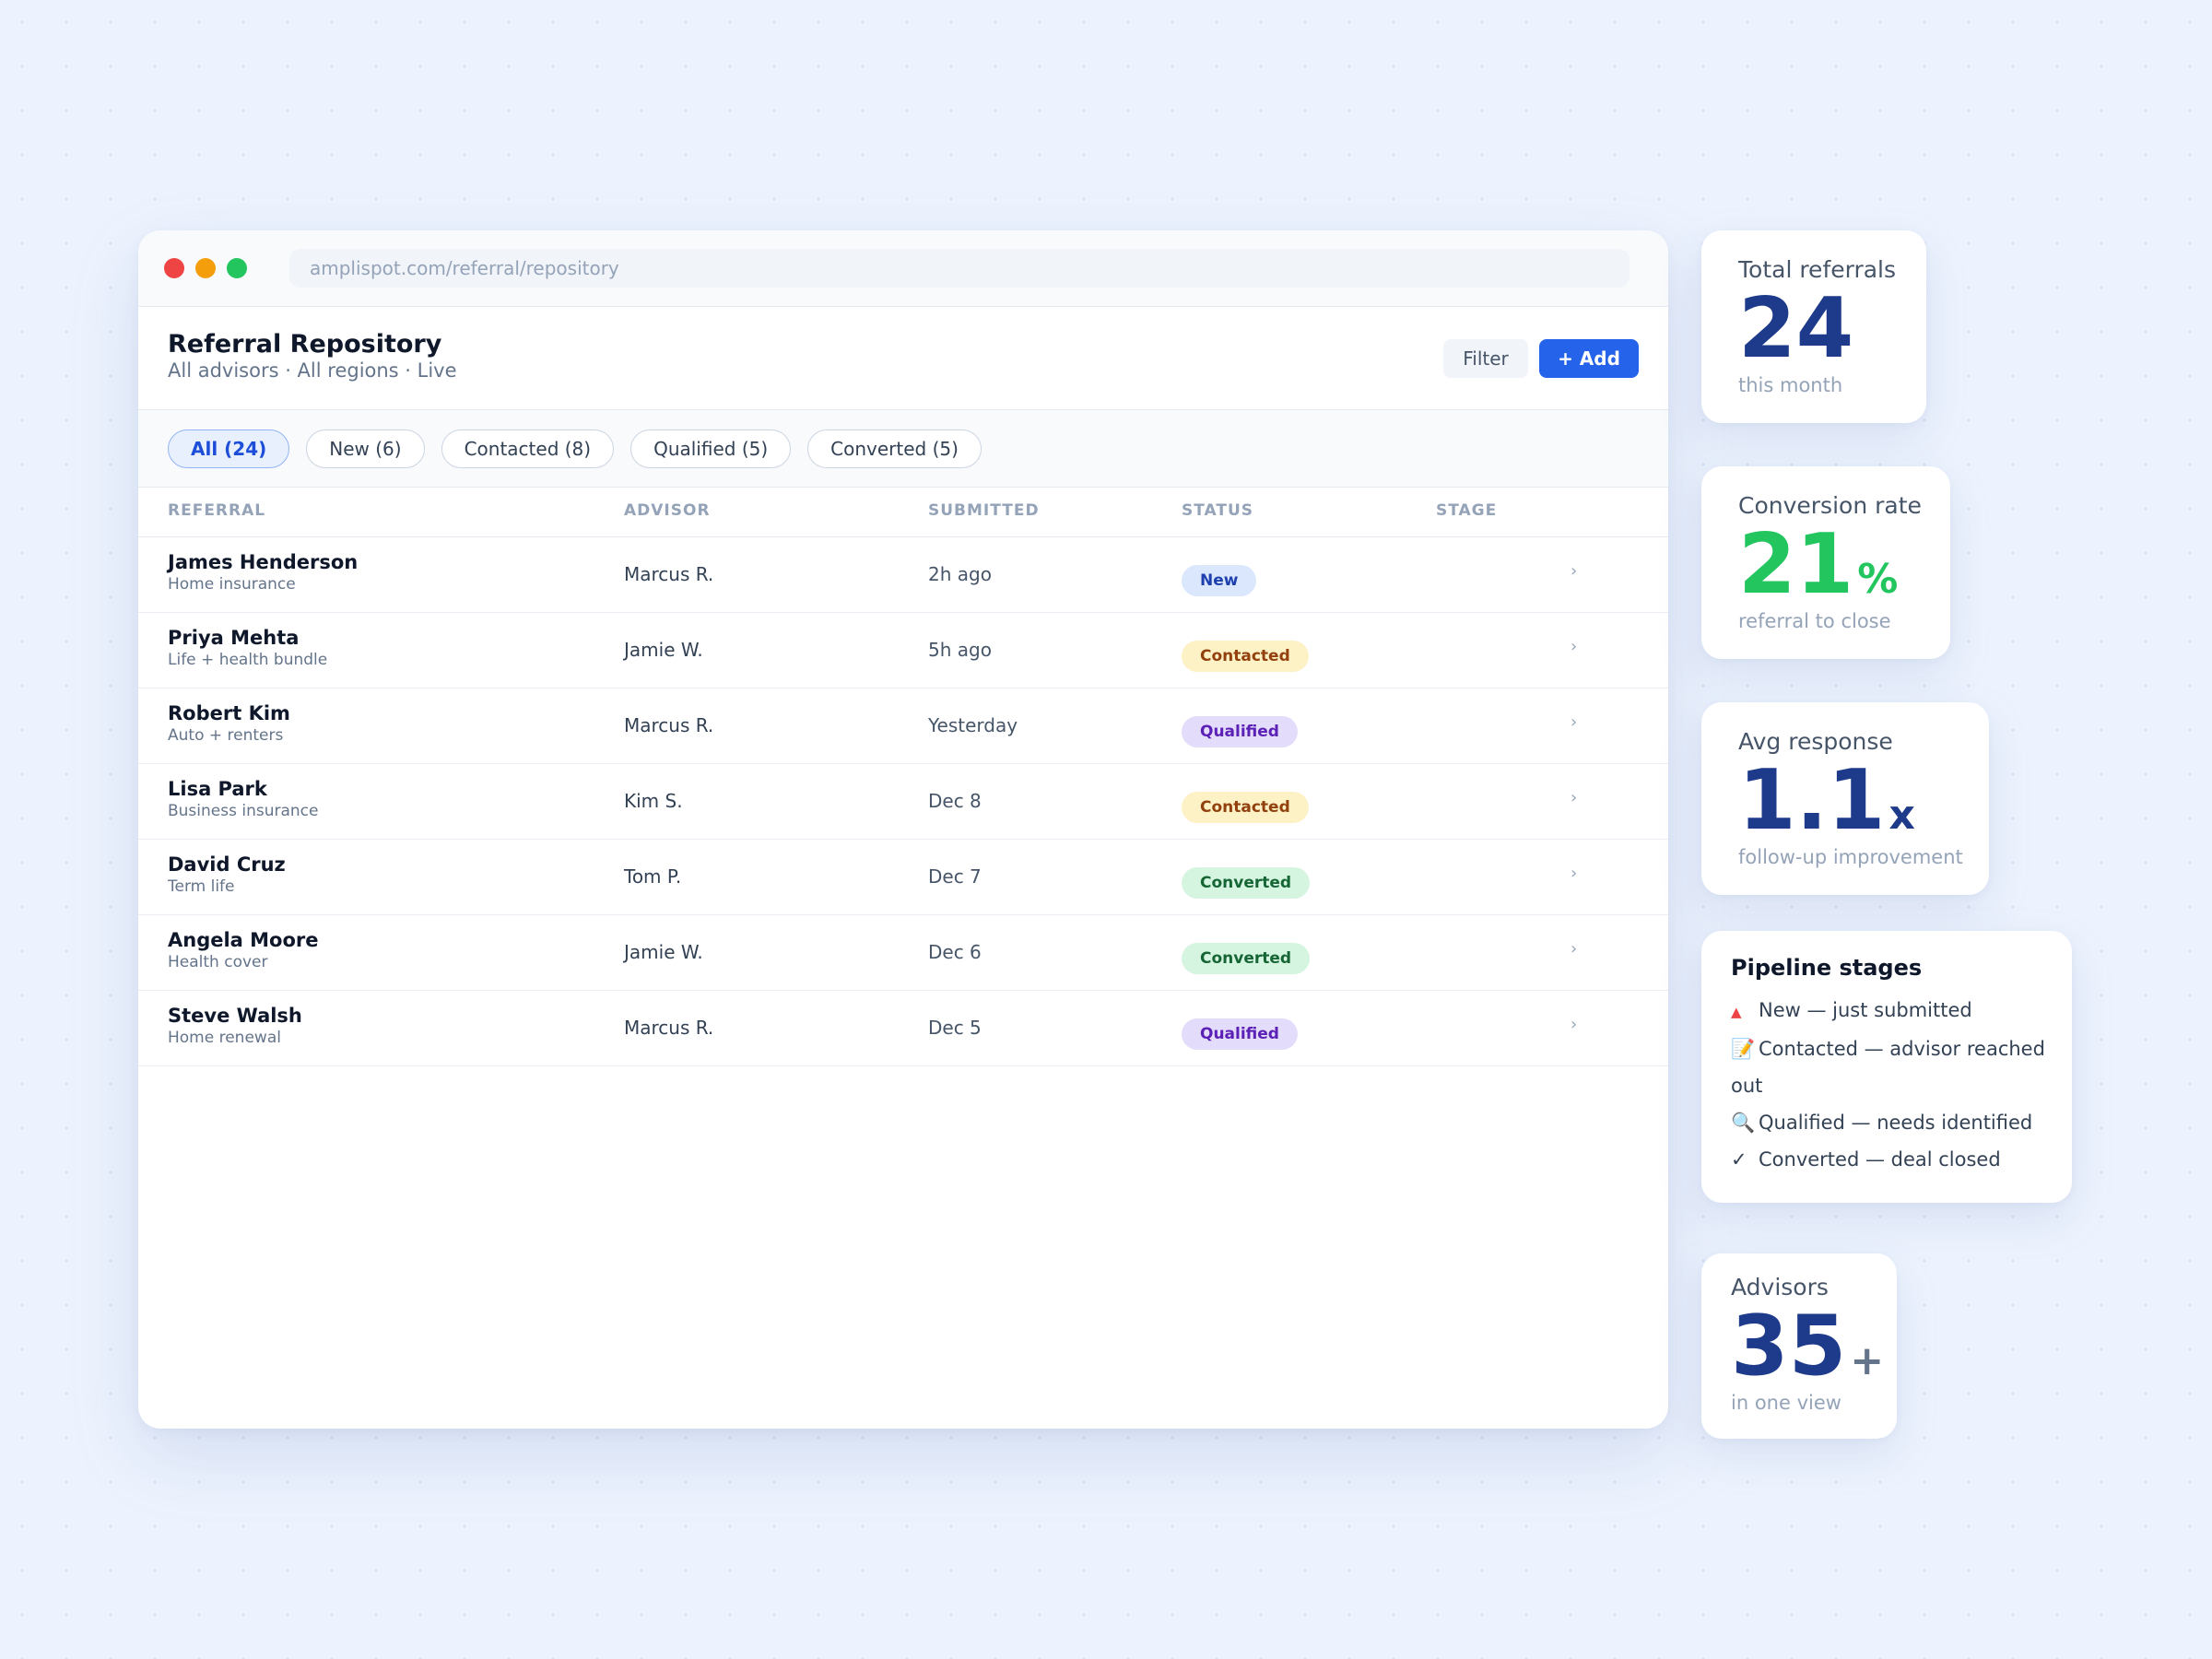 Image resolution: width=2212 pixels, height=1659 pixels. What do you see at coordinates (243, 940) in the screenshot?
I see `referral-name: Angela Moore` at bounding box center [243, 940].